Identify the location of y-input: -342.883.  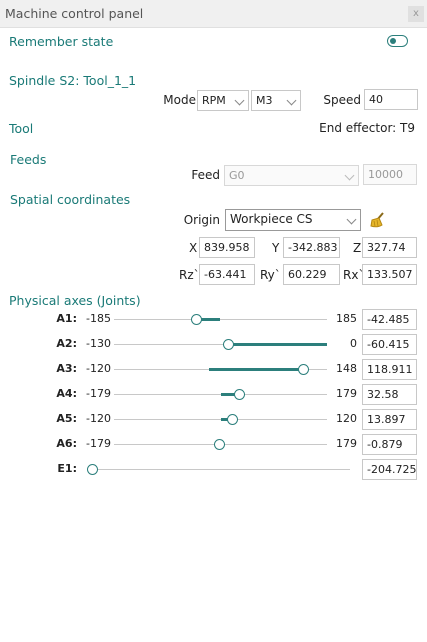
(311, 247).